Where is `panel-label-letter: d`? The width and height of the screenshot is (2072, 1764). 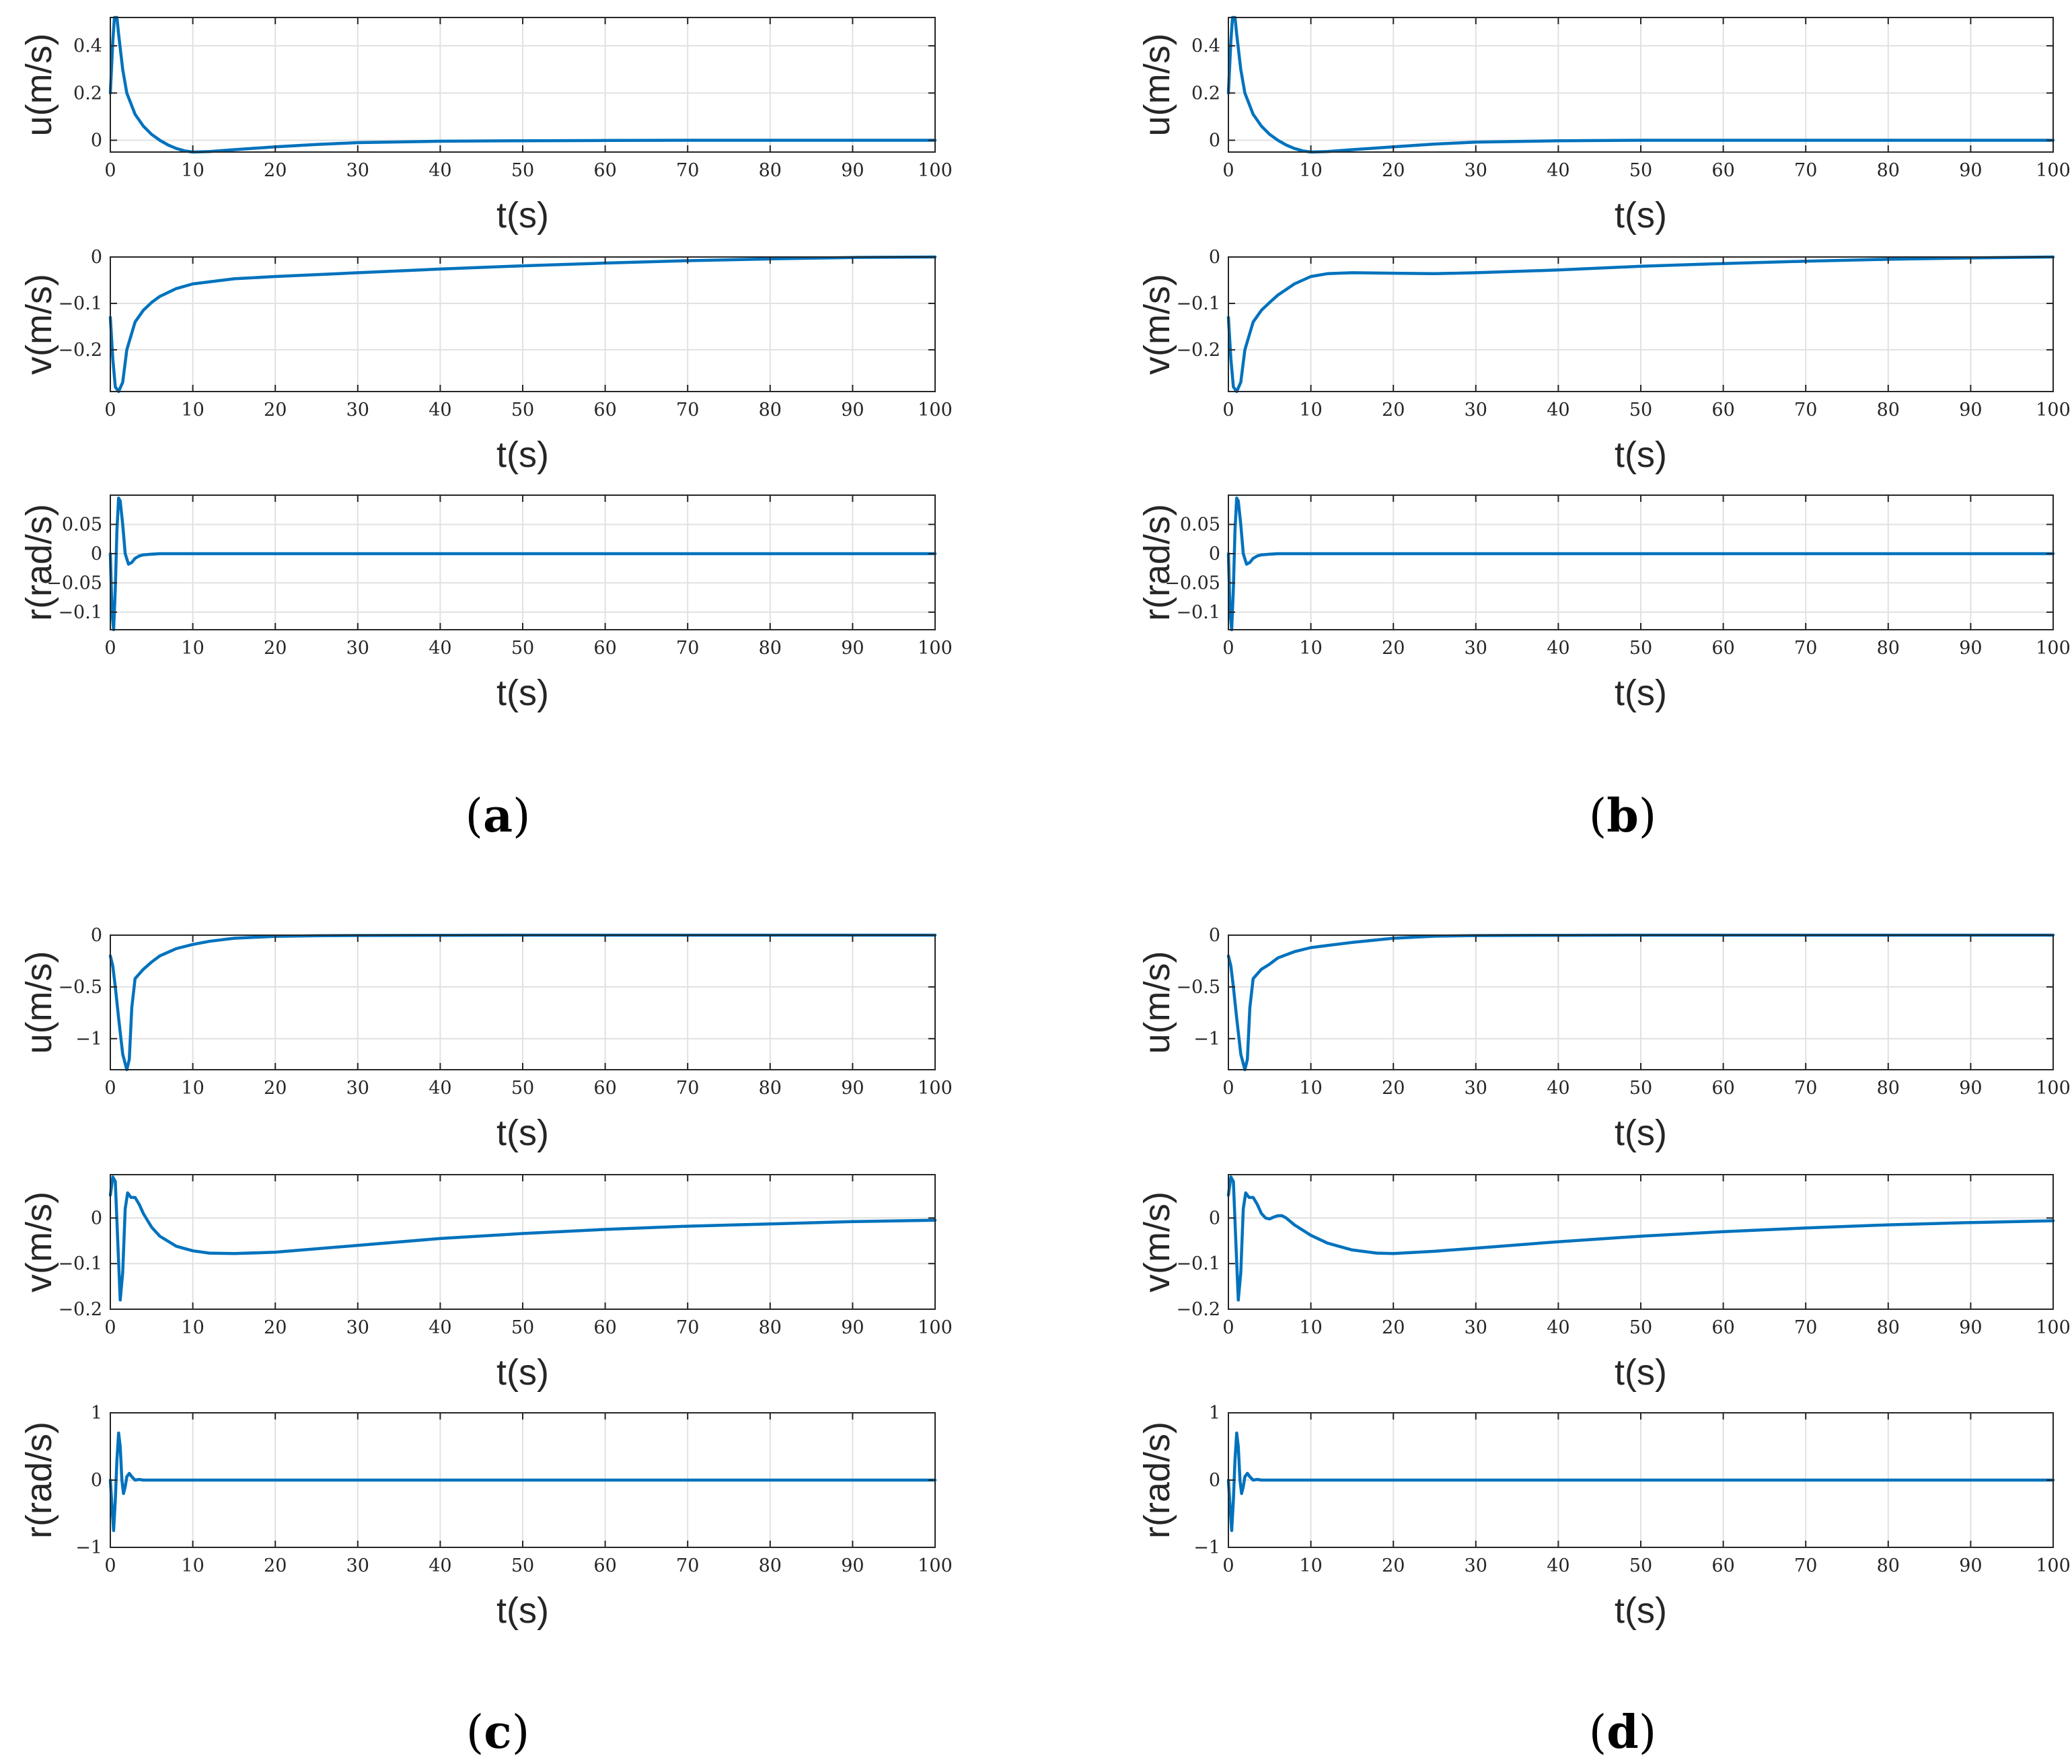
panel-label-letter: d is located at coordinates (1622, 1732).